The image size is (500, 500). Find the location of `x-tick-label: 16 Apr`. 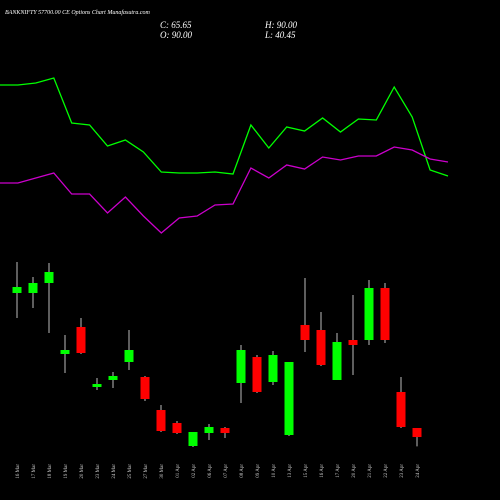

x-tick-label: 16 Apr is located at coordinates (322, 471).